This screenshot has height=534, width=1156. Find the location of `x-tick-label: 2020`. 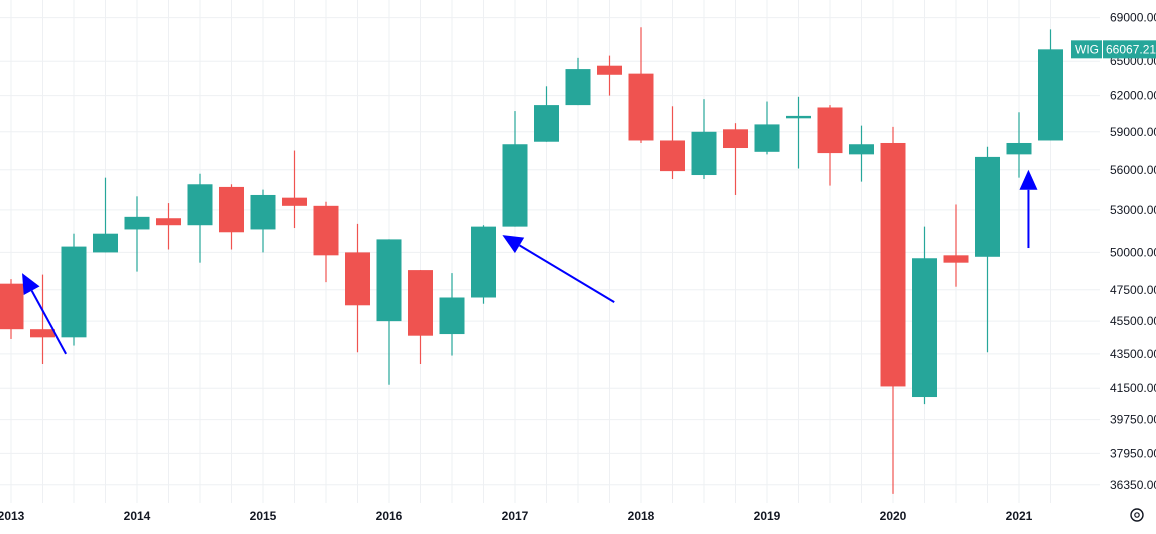

x-tick-label: 2020 is located at coordinates (893, 516).